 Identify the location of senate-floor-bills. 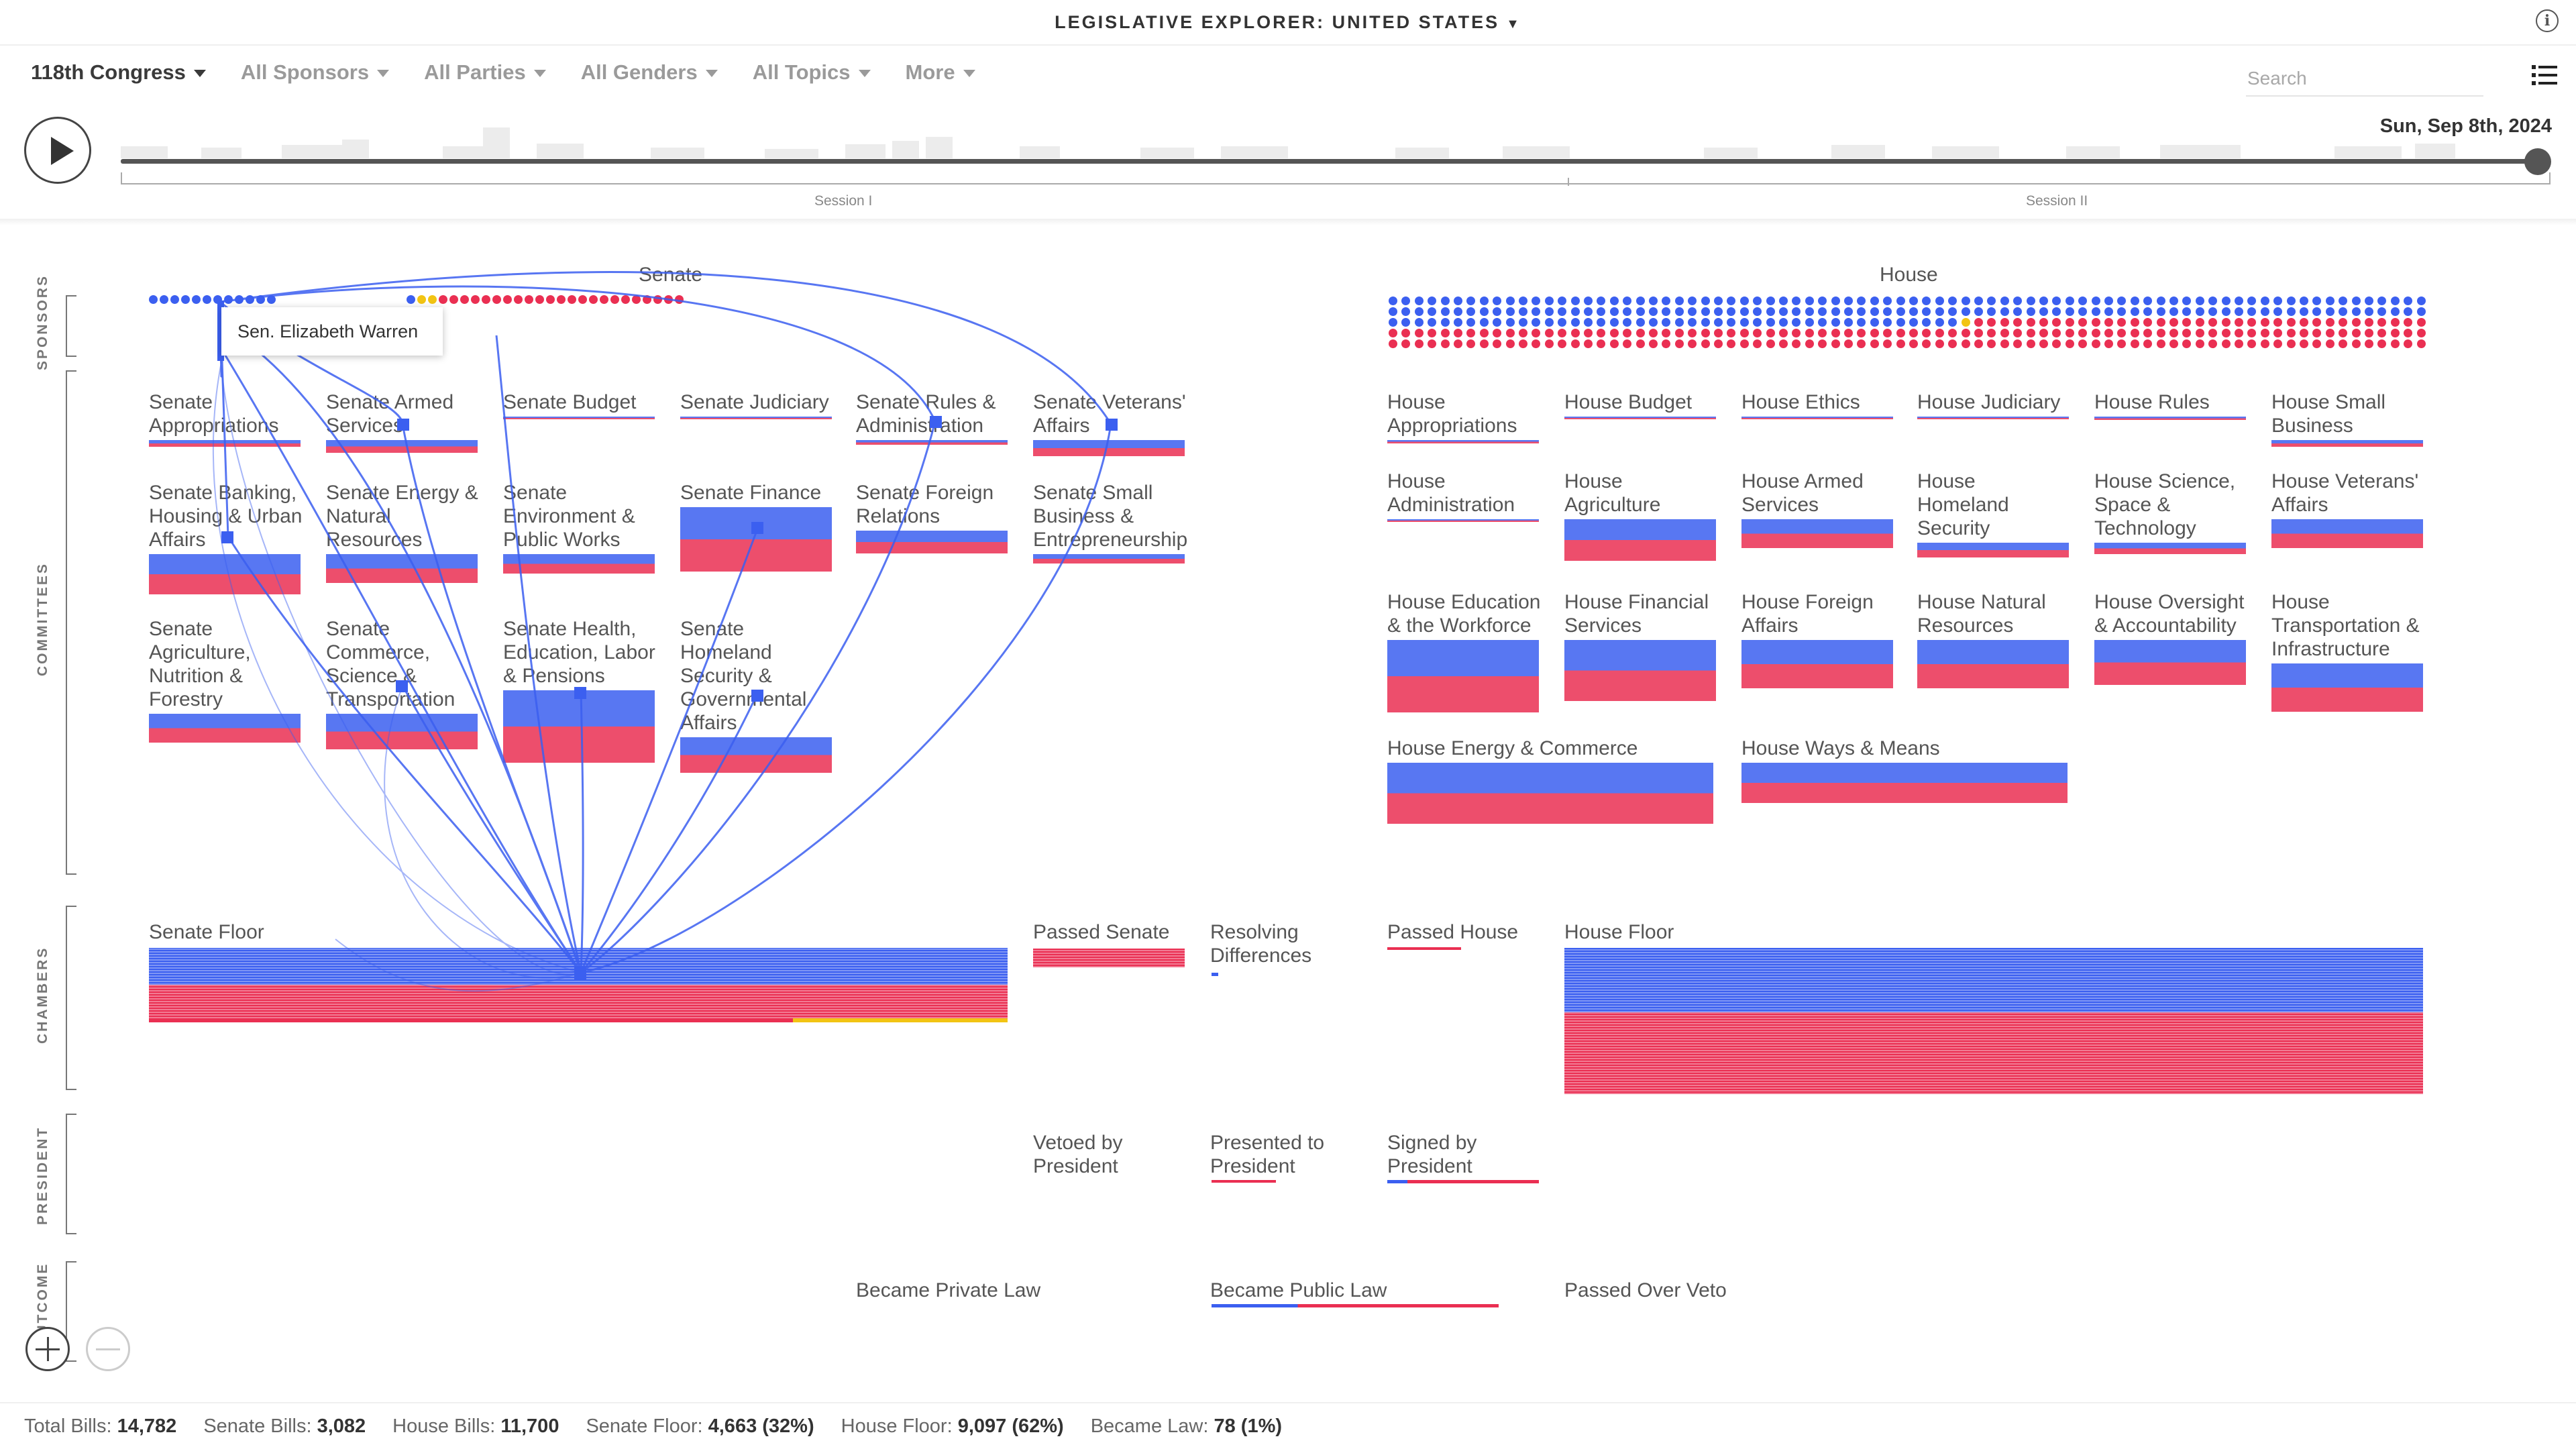
(578, 985).